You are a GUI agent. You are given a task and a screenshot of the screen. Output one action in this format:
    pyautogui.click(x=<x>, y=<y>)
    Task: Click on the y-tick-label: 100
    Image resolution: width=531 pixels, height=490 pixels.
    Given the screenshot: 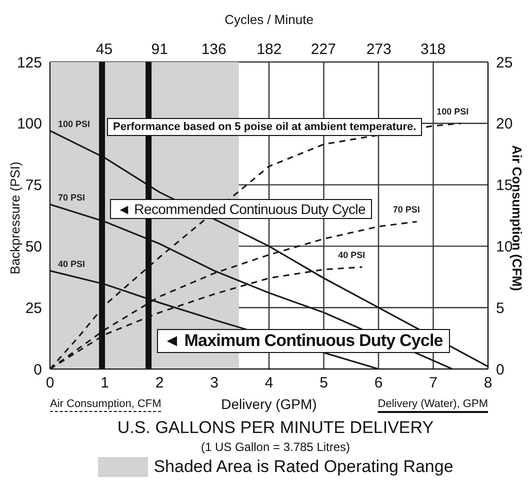 What is the action you would take?
    pyautogui.click(x=29, y=124)
    